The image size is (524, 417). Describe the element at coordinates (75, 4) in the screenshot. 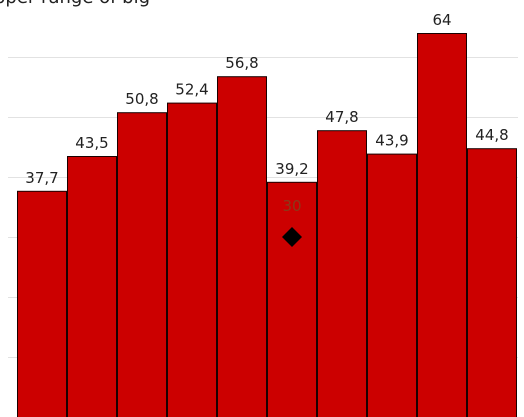

I see `chart-caption: pper range of big` at that location.